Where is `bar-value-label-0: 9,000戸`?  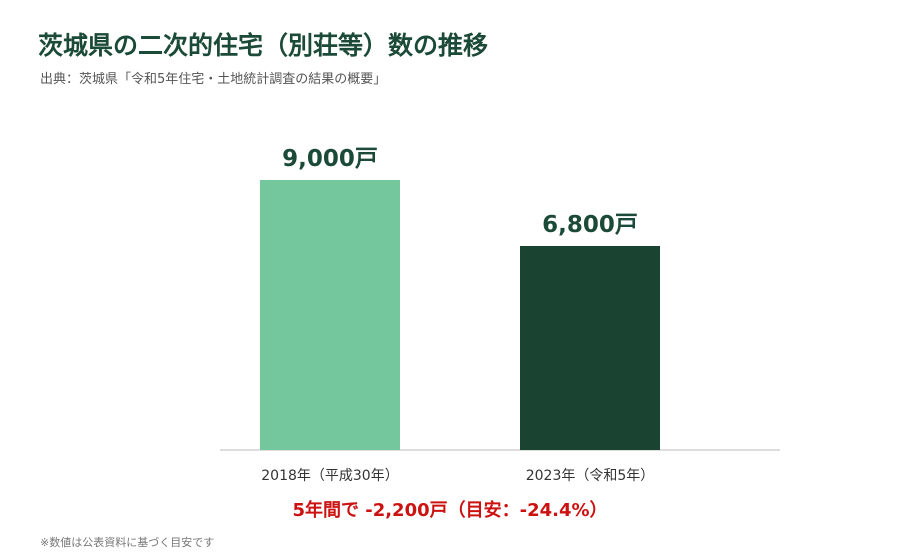 bar-value-label-0: 9,000戸 is located at coordinates (330, 159).